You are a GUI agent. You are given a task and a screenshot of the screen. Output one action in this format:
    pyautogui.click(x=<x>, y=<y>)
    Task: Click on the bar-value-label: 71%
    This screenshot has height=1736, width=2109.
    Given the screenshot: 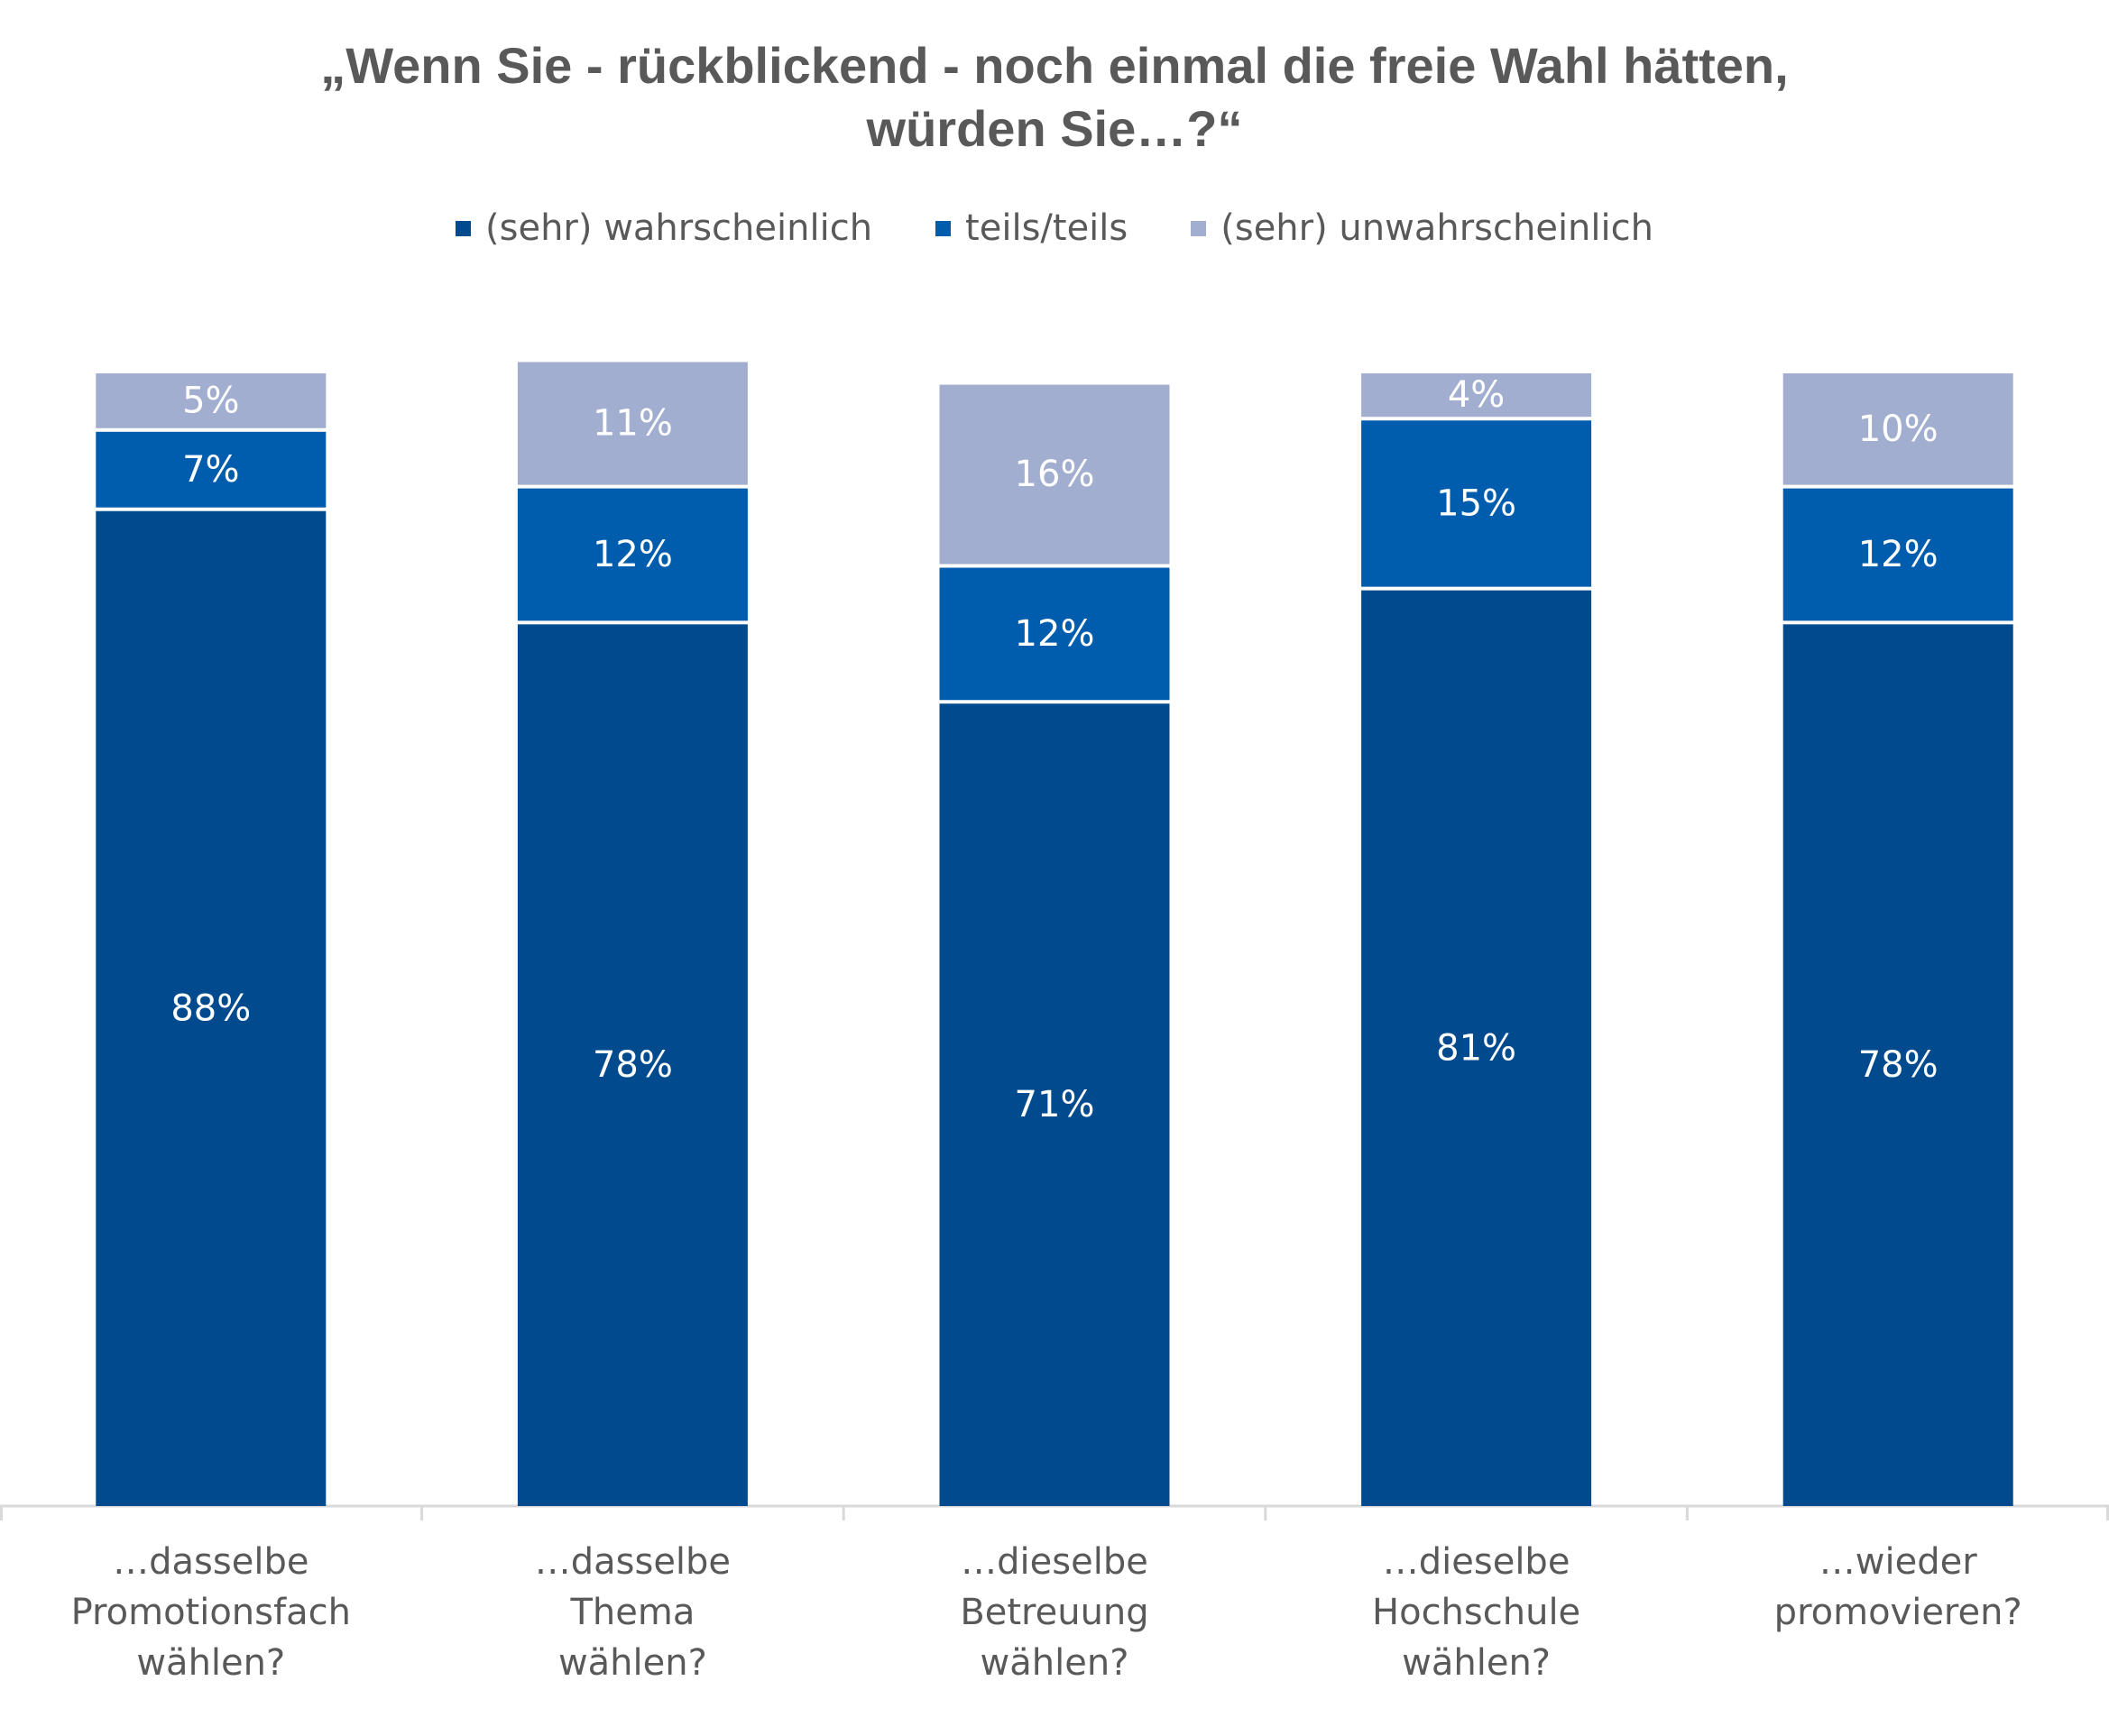 What is the action you would take?
    pyautogui.click(x=1055, y=1104)
    